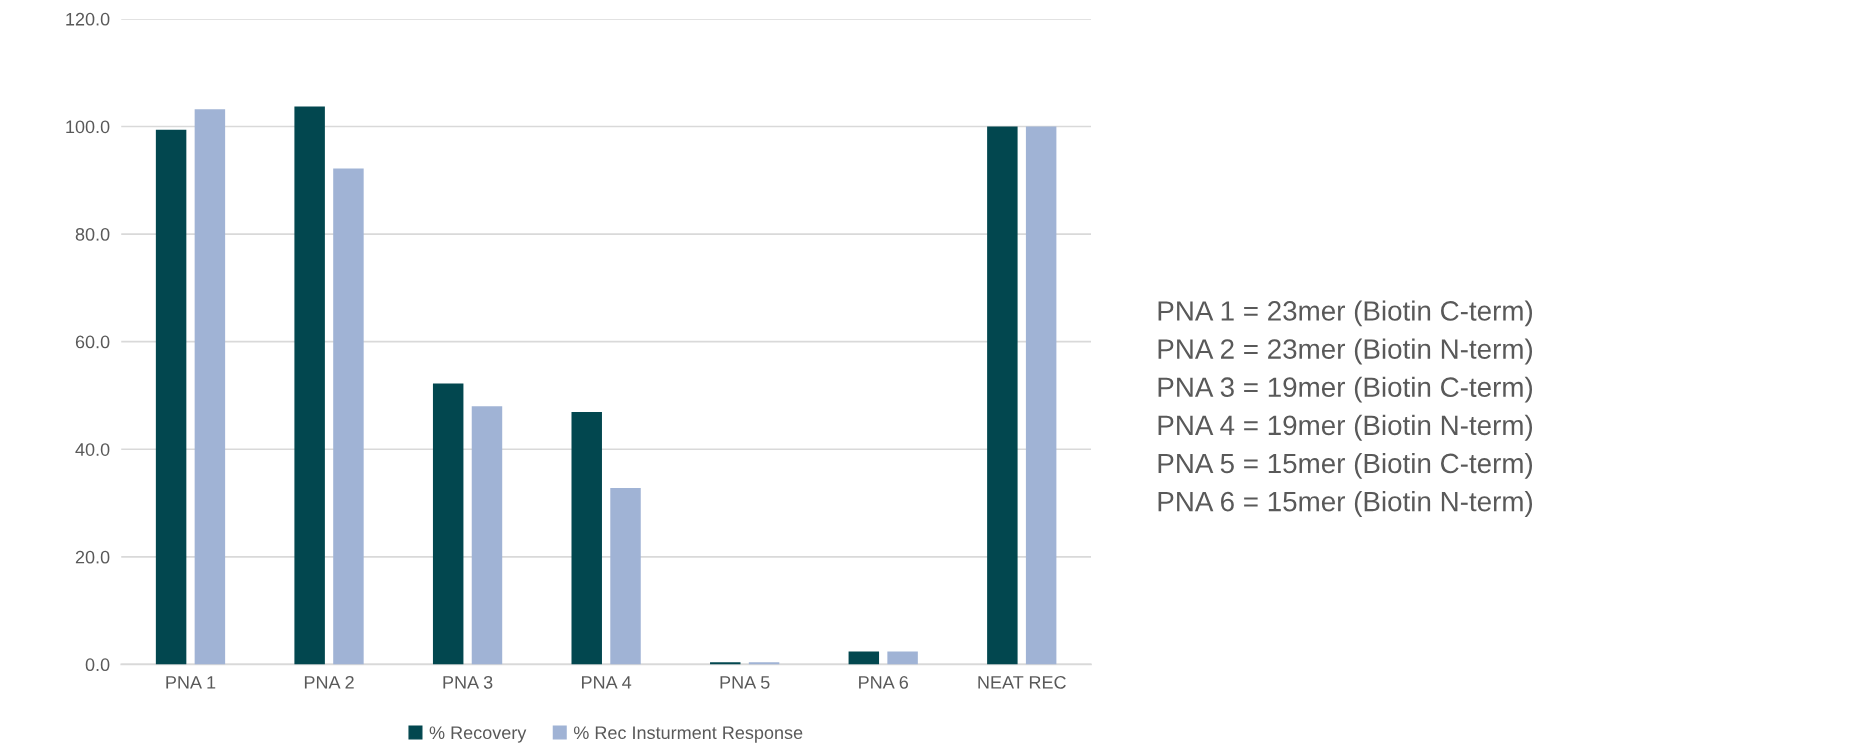  I want to click on x-tick-label: PNA 3, so click(468, 682).